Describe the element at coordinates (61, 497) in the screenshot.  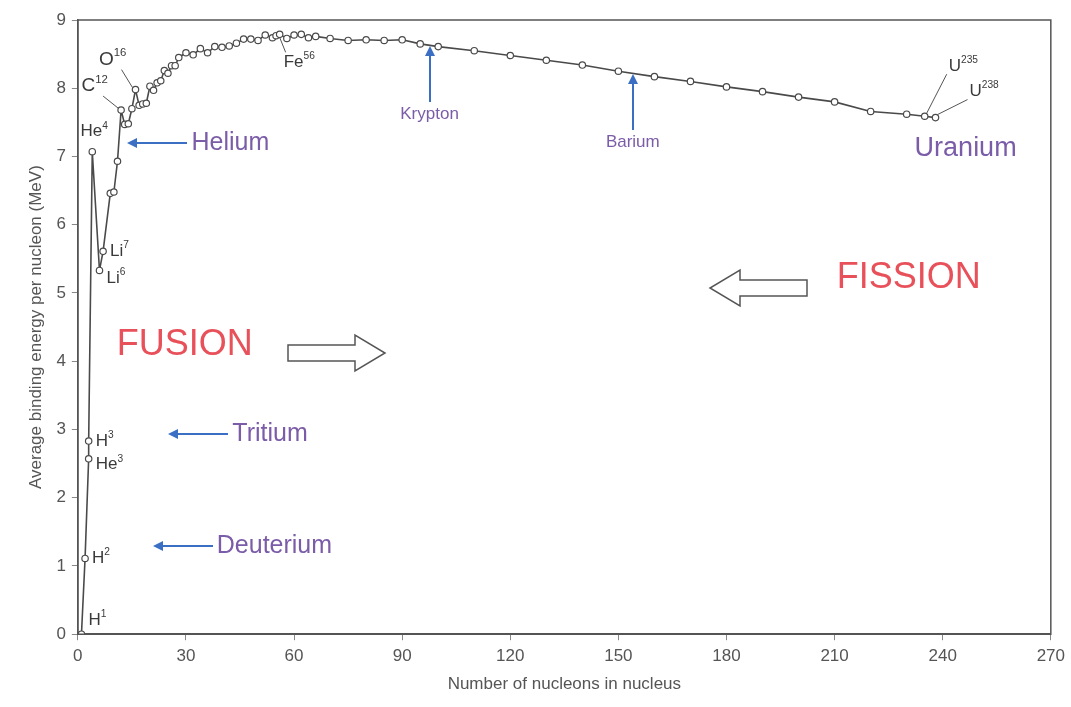
I see `y-tick-label: 2` at that location.